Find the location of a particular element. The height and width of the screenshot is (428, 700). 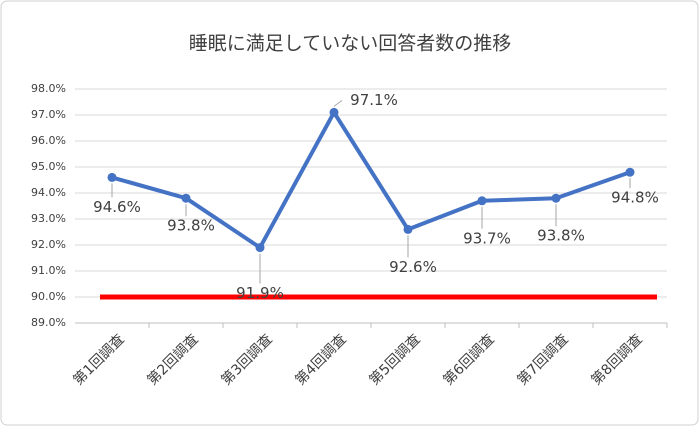

y-tick-label: 95.0% is located at coordinates (48, 166).